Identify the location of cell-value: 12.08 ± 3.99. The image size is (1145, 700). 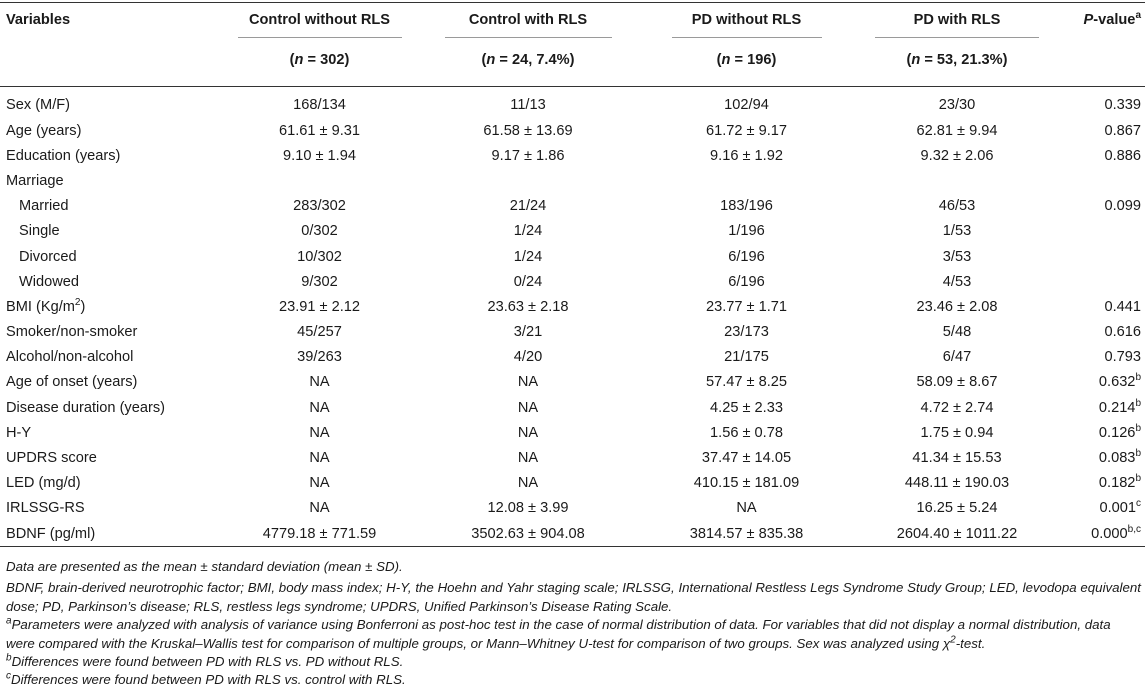
(528, 508).